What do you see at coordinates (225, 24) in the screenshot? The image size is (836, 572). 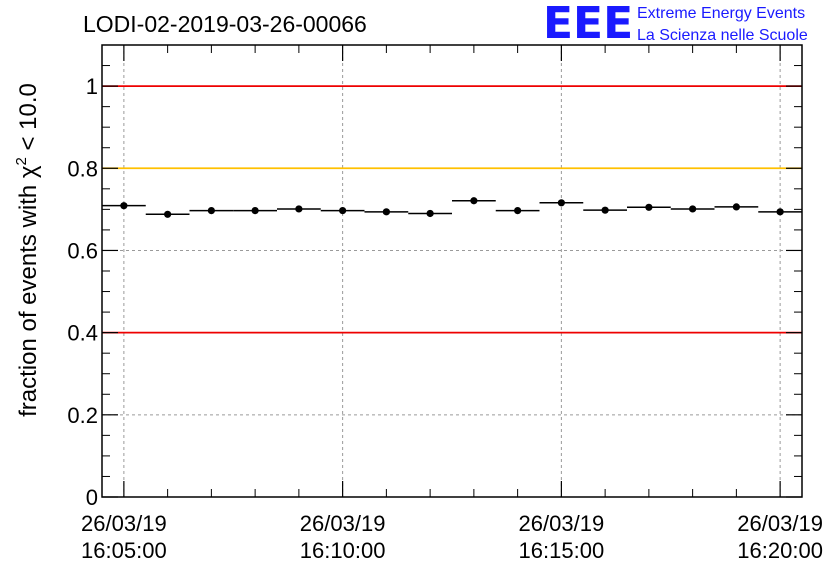 I see `chart-title: LODI-02-2019-03-26-00066` at bounding box center [225, 24].